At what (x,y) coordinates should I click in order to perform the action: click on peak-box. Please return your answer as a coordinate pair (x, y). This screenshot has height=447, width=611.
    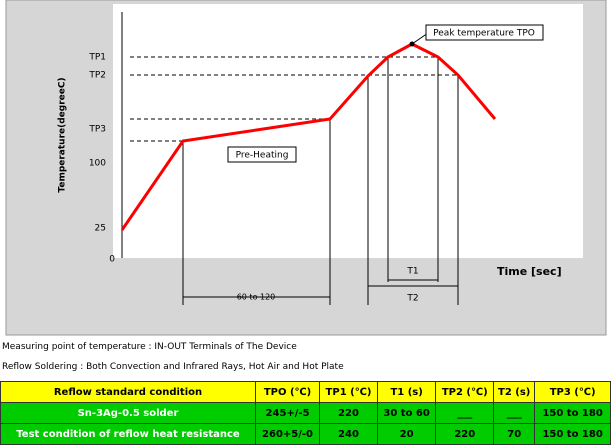
    Looking at the image, I should click on (484, 32).